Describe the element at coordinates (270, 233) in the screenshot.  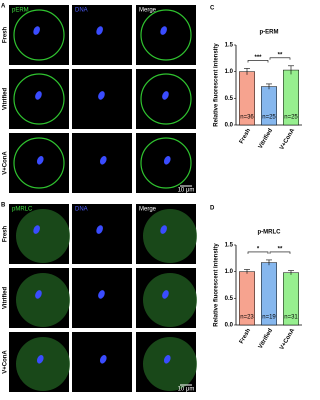
I see `chart-title: p-MRLC` at that location.